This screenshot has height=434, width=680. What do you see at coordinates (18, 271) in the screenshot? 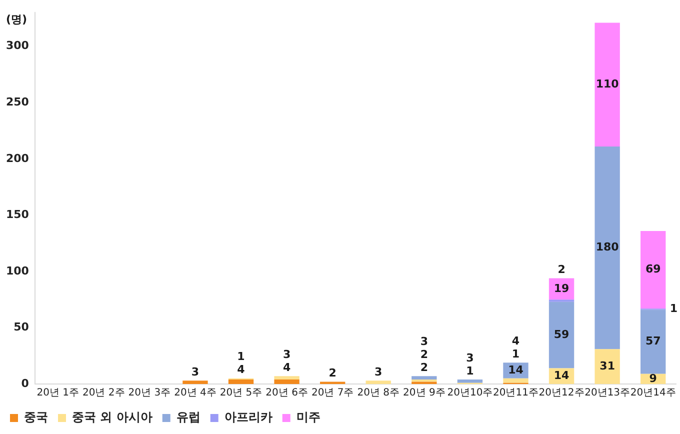
I see `y-tick-label: 100` at bounding box center [18, 271].